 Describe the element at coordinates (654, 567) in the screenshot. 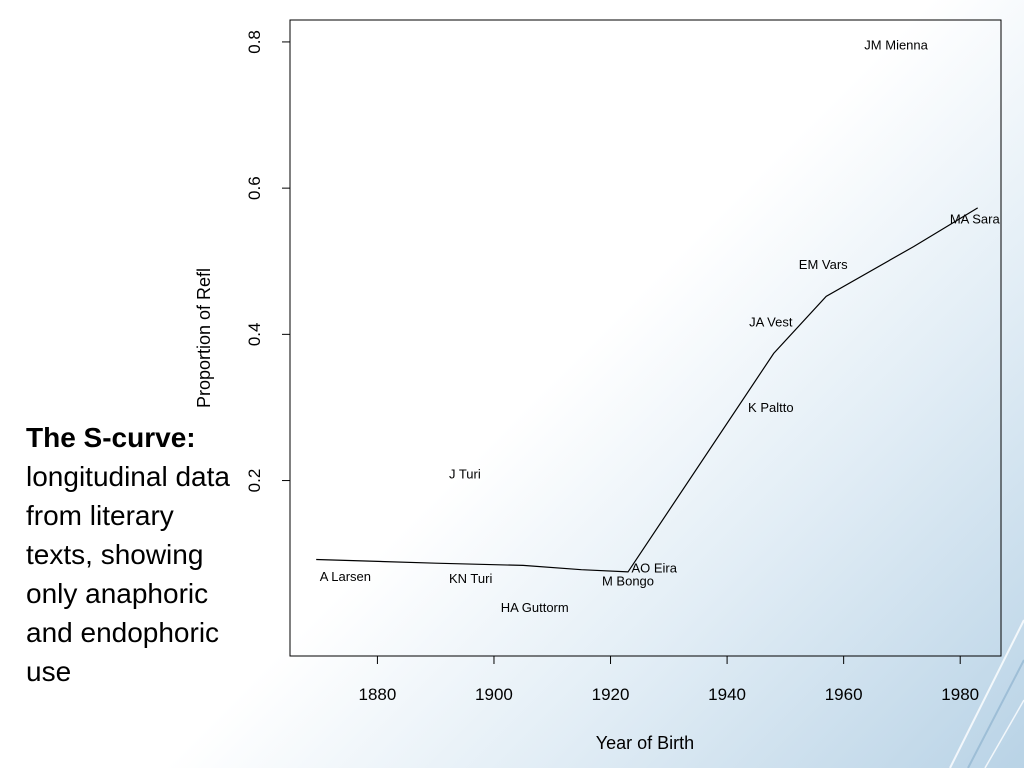

I see `point-label: AO Eira` at that location.